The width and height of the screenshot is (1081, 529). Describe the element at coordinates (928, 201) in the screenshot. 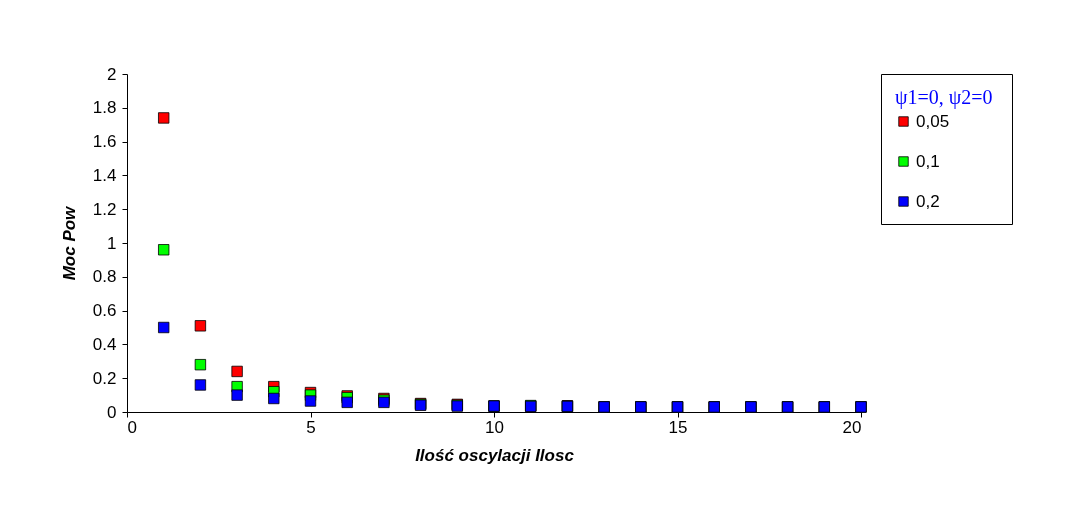

I see `legend-label: 0,2` at that location.